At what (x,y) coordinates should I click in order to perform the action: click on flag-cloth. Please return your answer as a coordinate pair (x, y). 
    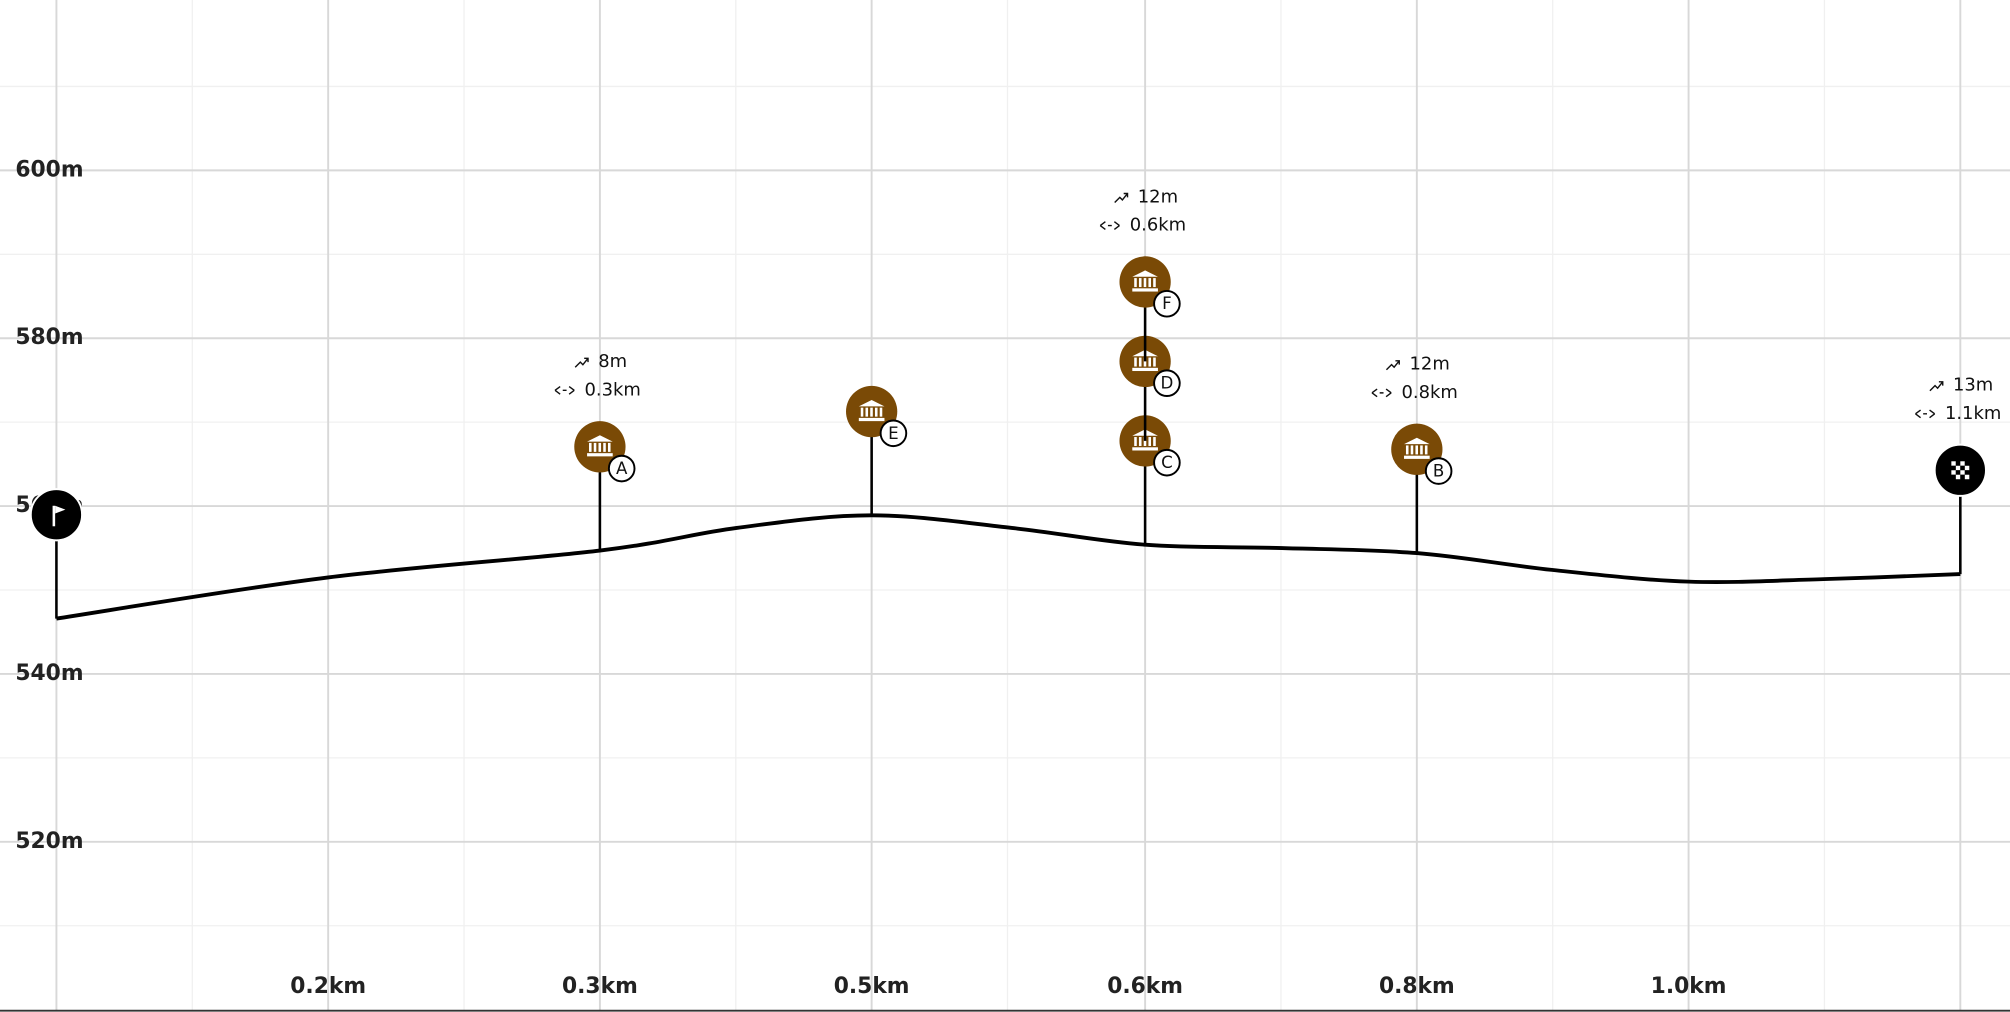
    Looking at the image, I should click on (60, 509).